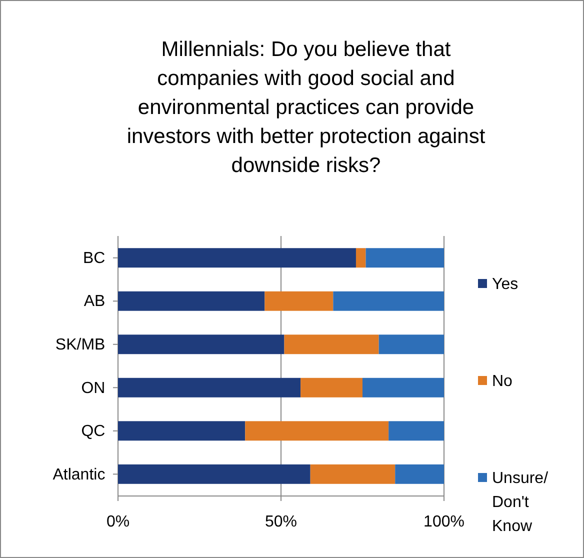 Image resolution: width=584 pixels, height=558 pixels. What do you see at coordinates (95, 301) in the screenshot?
I see `y-tick-label: AB` at bounding box center [95, 301].